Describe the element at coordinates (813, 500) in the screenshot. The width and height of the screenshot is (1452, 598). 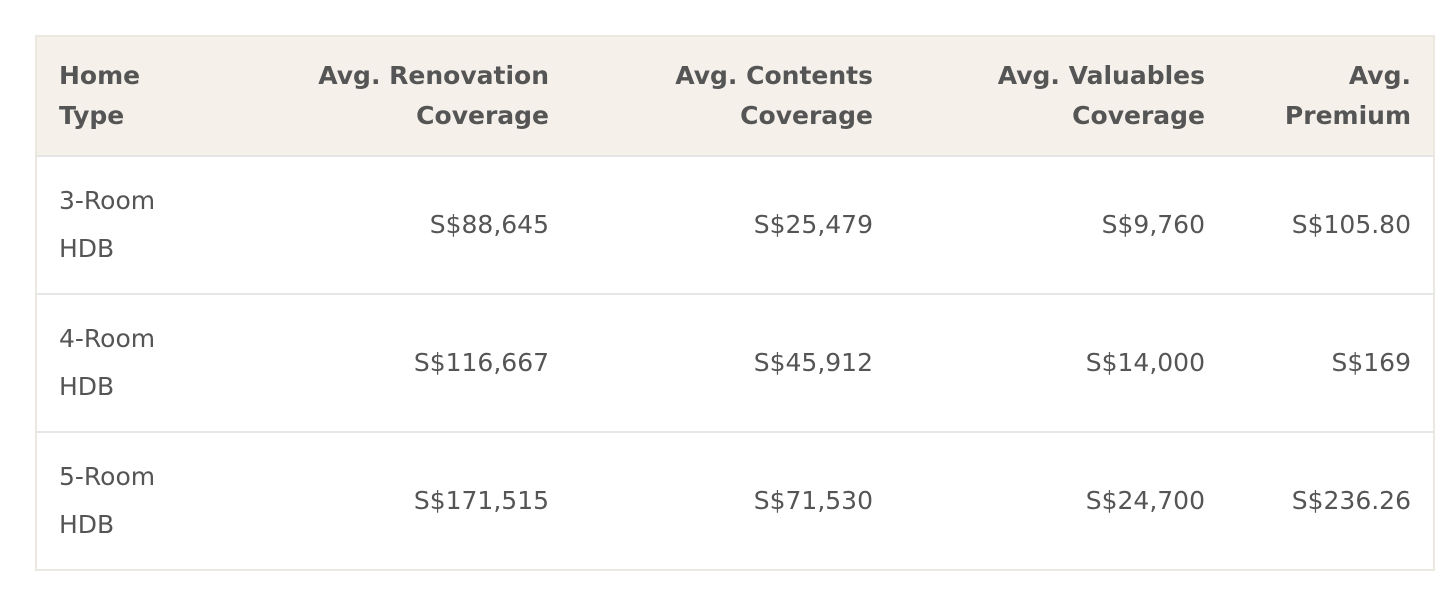
I see `table-cell: S$71,530` at that location.